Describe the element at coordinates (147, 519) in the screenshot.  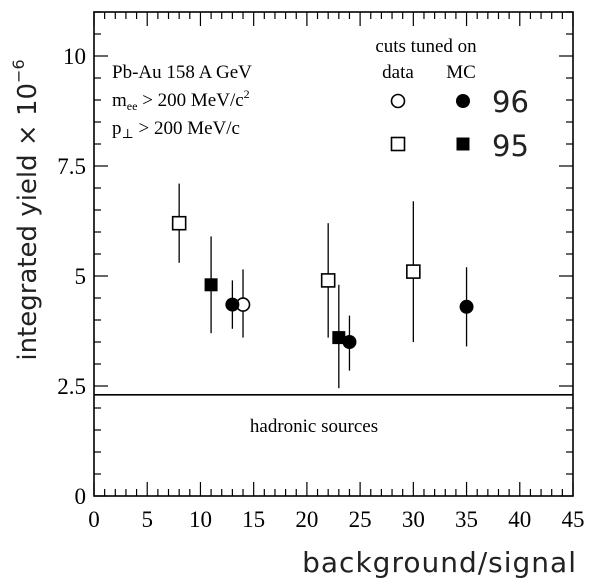
I see `x-tick-label: 5` at that location.